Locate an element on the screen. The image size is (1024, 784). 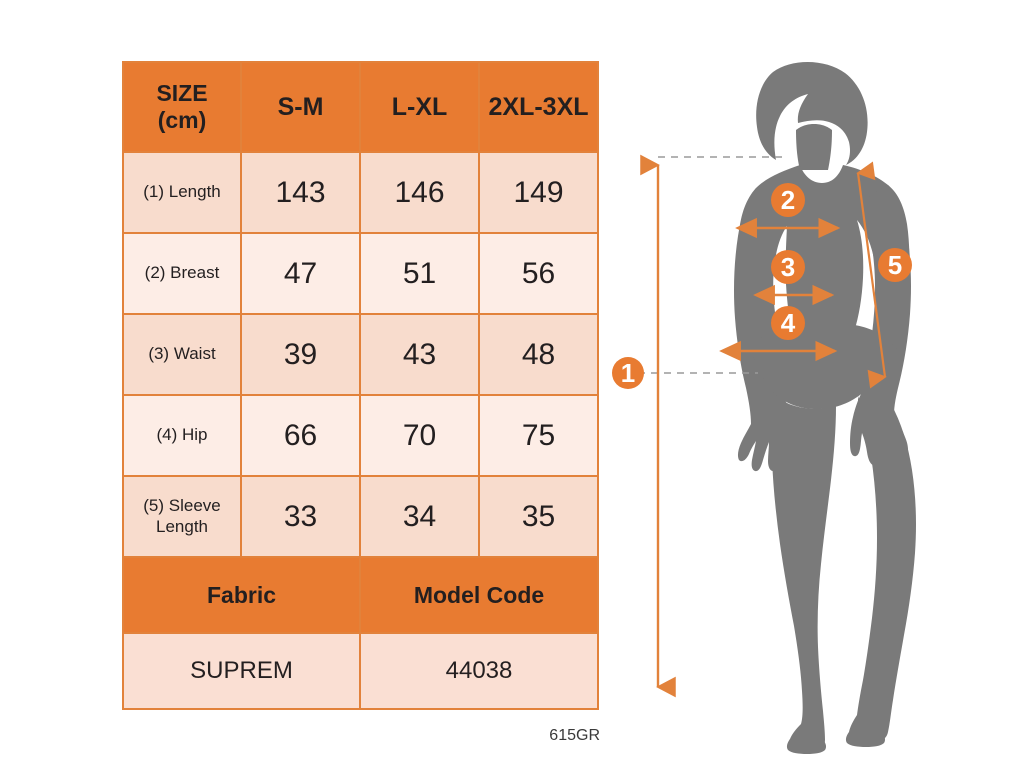
row-label-length: (1) Length is located at coordinates (182, 192).